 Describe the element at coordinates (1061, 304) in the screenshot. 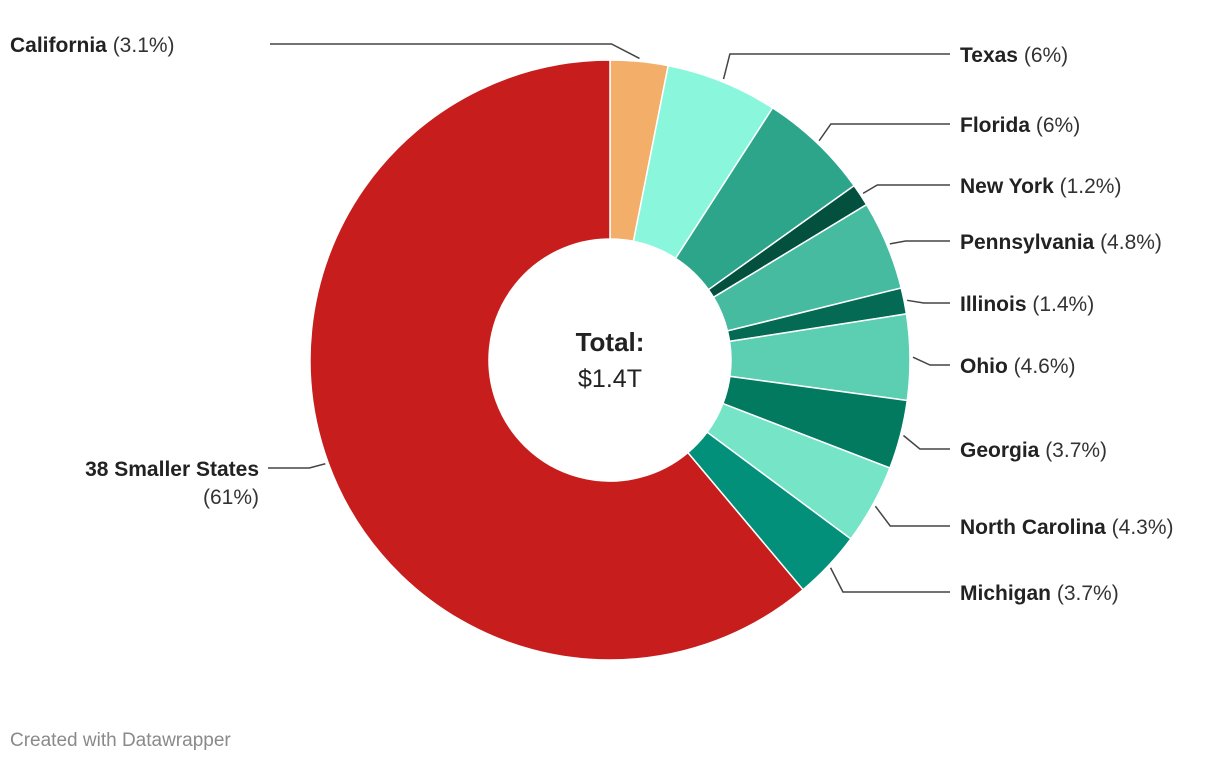

I see `label-pct-illinois: (1.4%)` at that location.